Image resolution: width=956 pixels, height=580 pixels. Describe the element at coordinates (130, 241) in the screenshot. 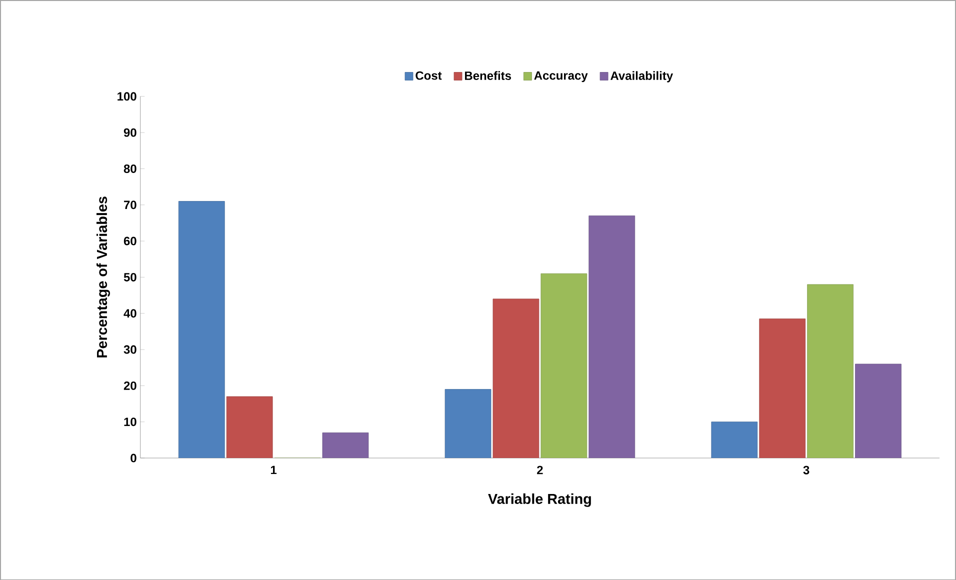

I see `y-tick-label: 60` at that location.